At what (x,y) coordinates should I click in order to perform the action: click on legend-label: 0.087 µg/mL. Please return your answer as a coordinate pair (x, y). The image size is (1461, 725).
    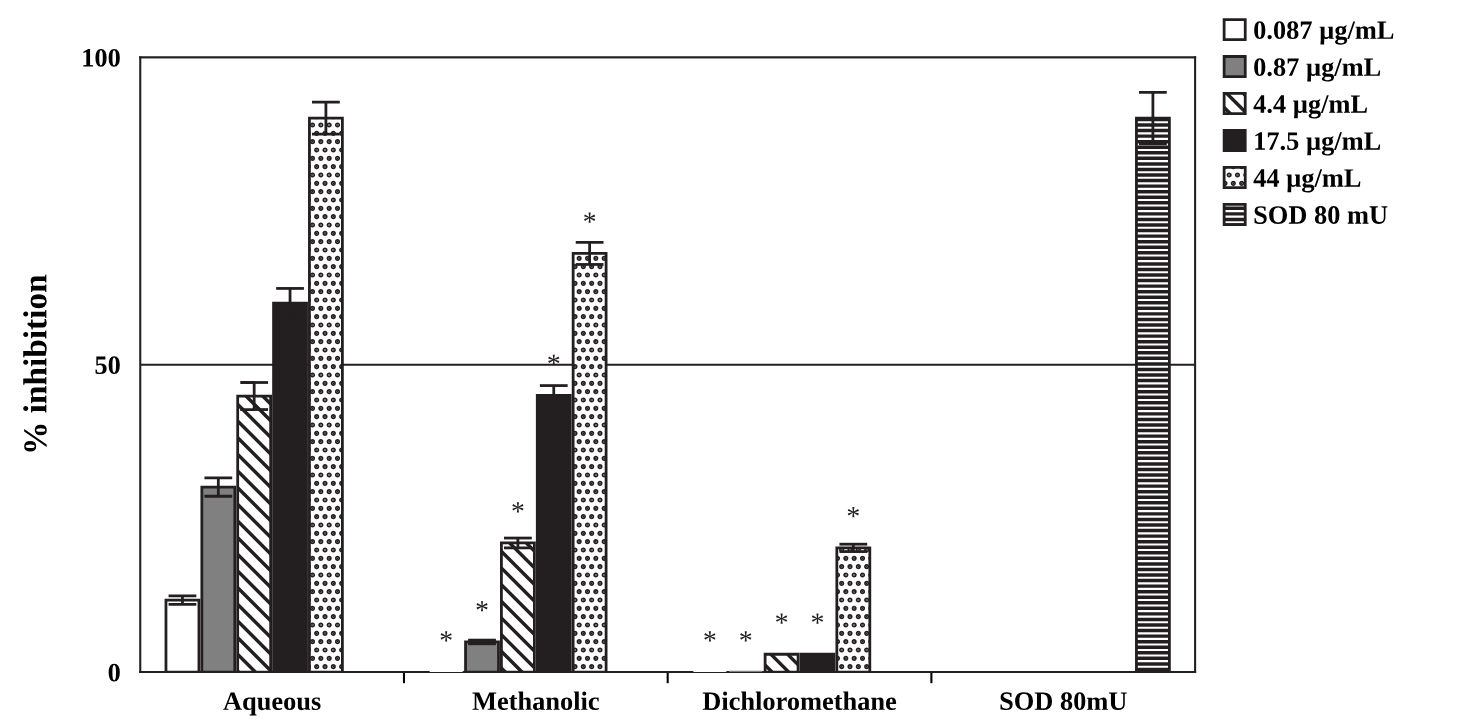
    Looking at the image, I should click on (1324, 33).